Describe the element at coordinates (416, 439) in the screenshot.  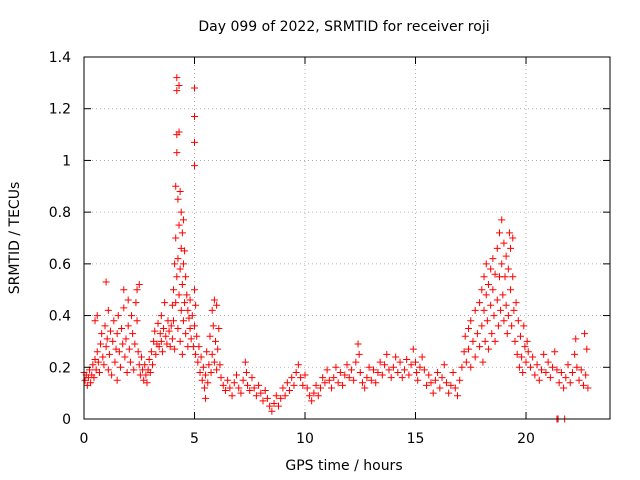
I see `x-tick-label: 15` at that location.